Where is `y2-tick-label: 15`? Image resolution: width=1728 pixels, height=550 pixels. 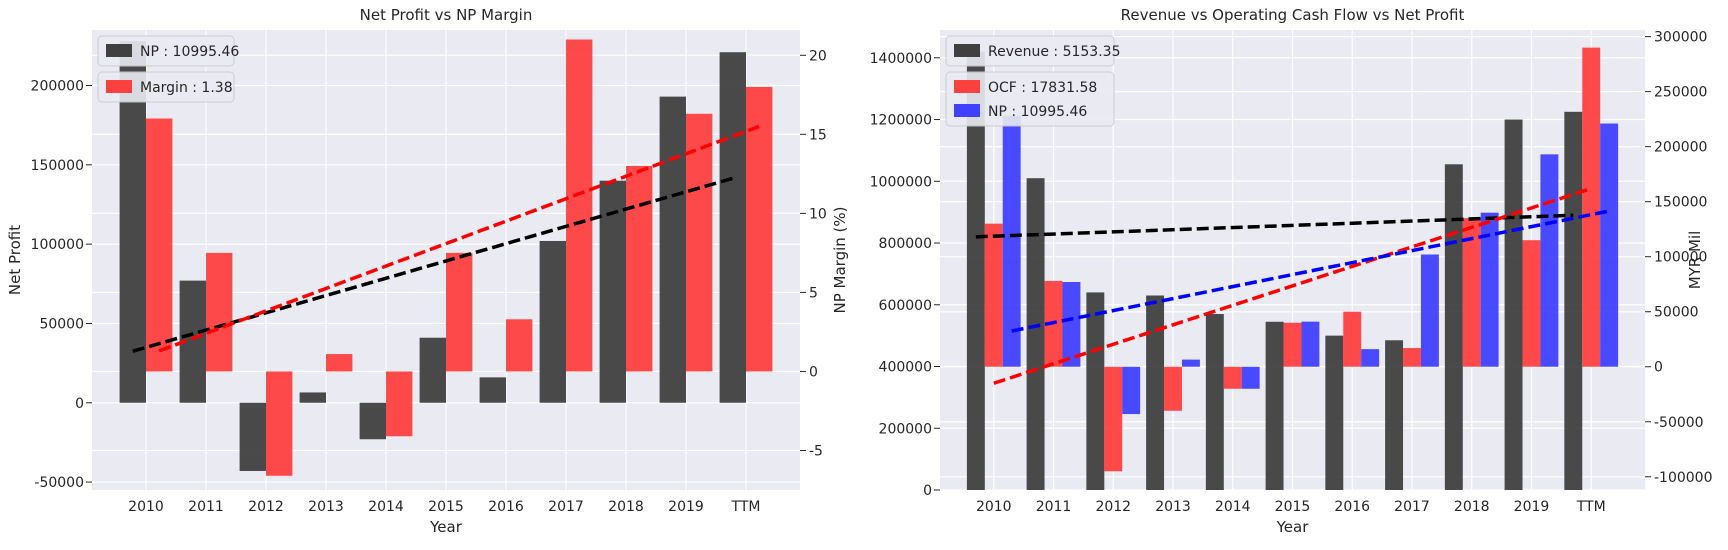
y2-tick-label: 15 is located at coordinates (818, 135).